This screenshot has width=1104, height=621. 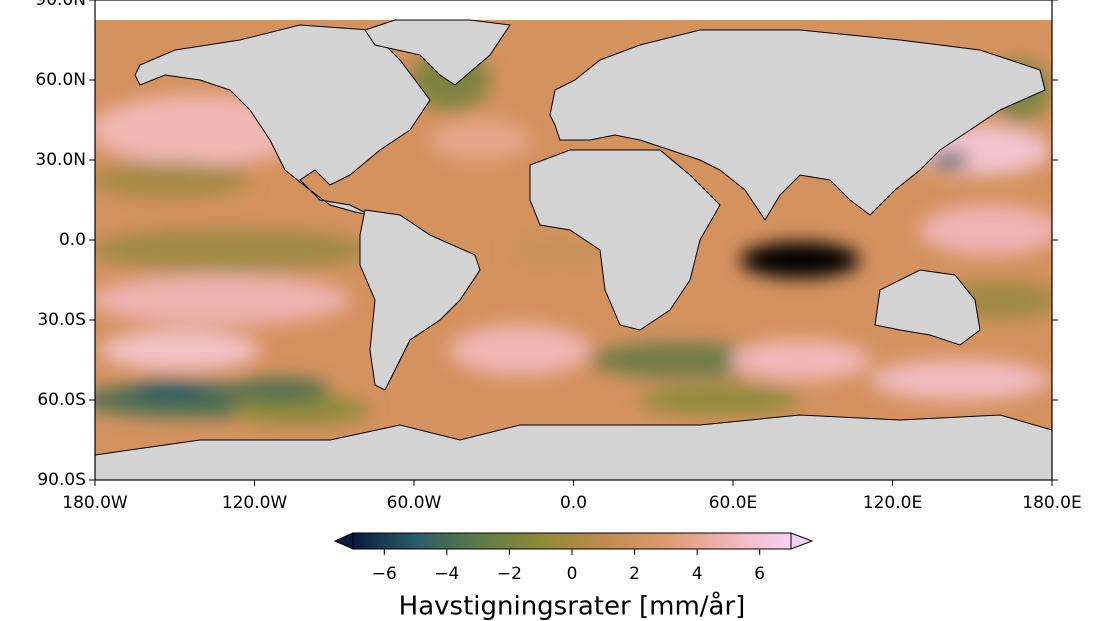 I want to click on x-tick-label: 60.0W, so click(x=414, y=503).